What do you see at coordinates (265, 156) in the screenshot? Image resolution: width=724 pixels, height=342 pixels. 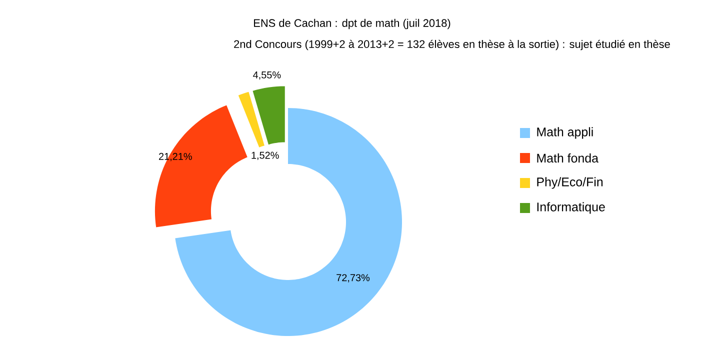 I see `data-label: 1,52%` at bounding box center [265, 156].